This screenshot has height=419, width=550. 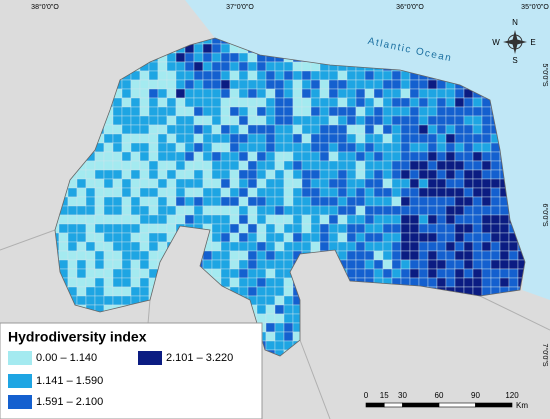 I want to click on compass-w: W, so click(x=496, y=42).